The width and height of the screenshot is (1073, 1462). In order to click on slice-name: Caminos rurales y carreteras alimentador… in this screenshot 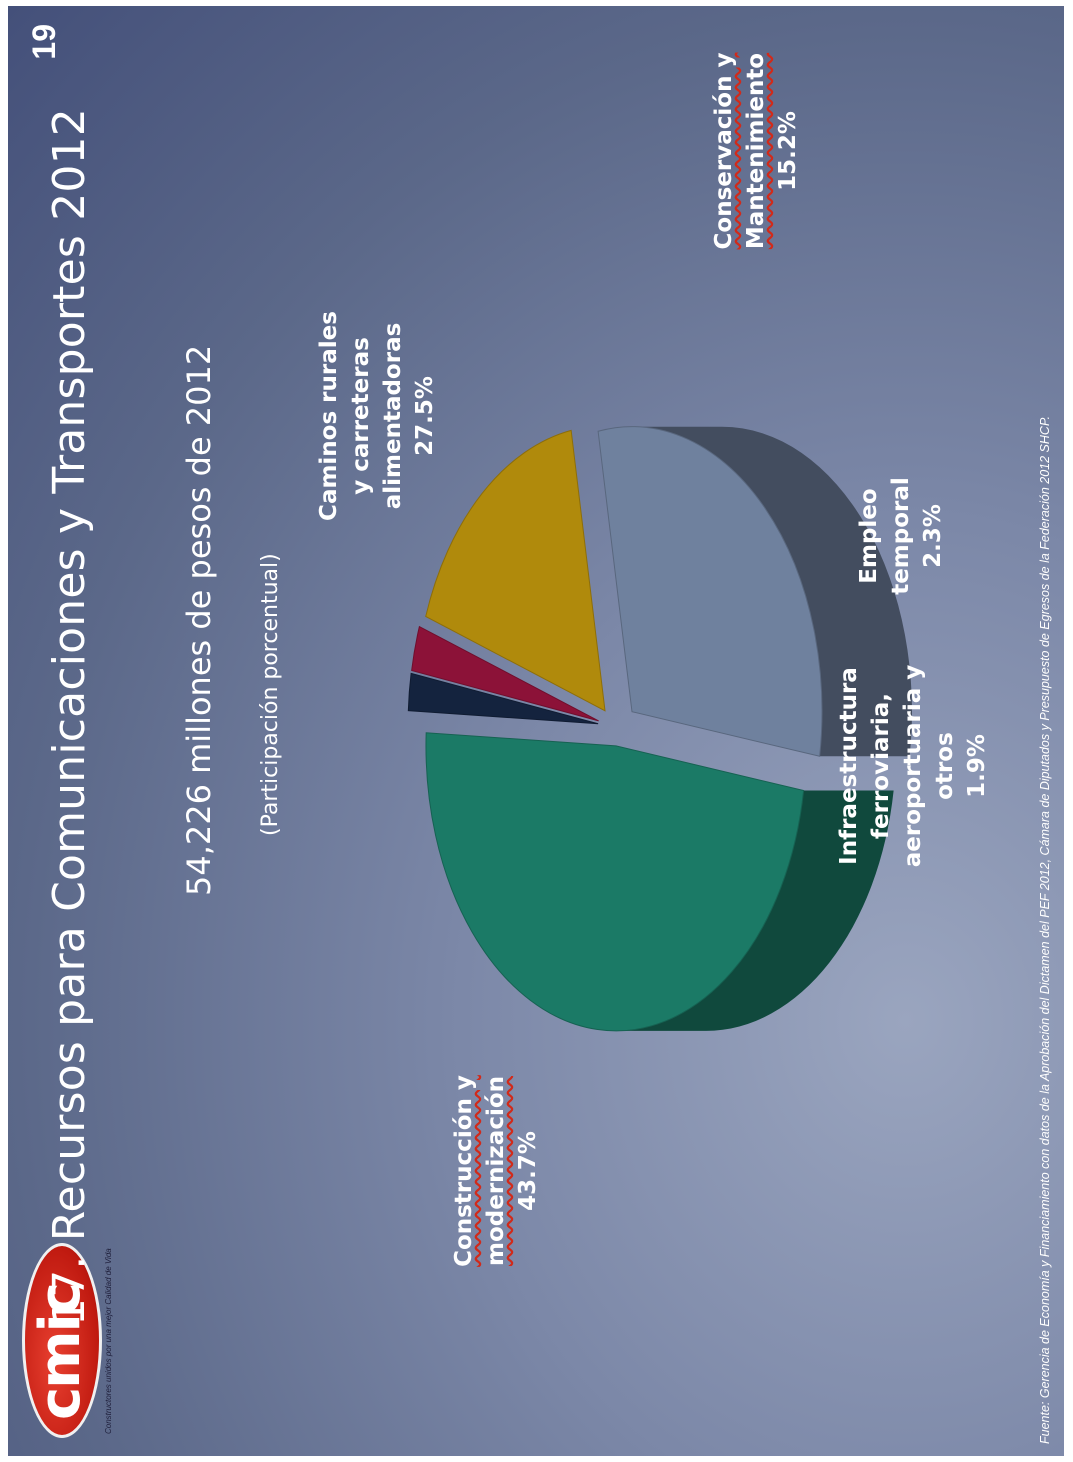, I will do `click(361, 416)`.